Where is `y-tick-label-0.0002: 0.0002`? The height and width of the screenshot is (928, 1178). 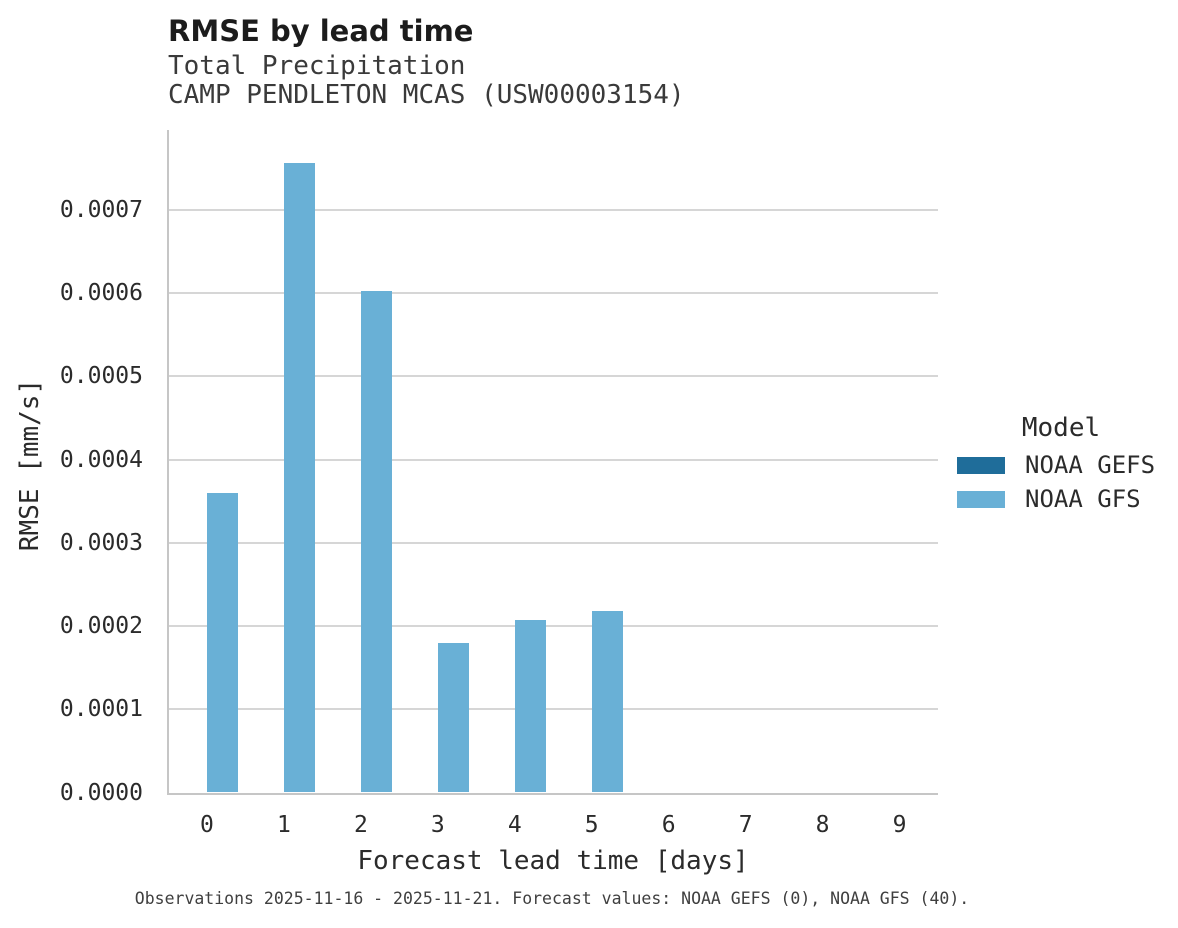
y-tick-label-0.0002: 0.0002 is located at coordinates (101, 626).